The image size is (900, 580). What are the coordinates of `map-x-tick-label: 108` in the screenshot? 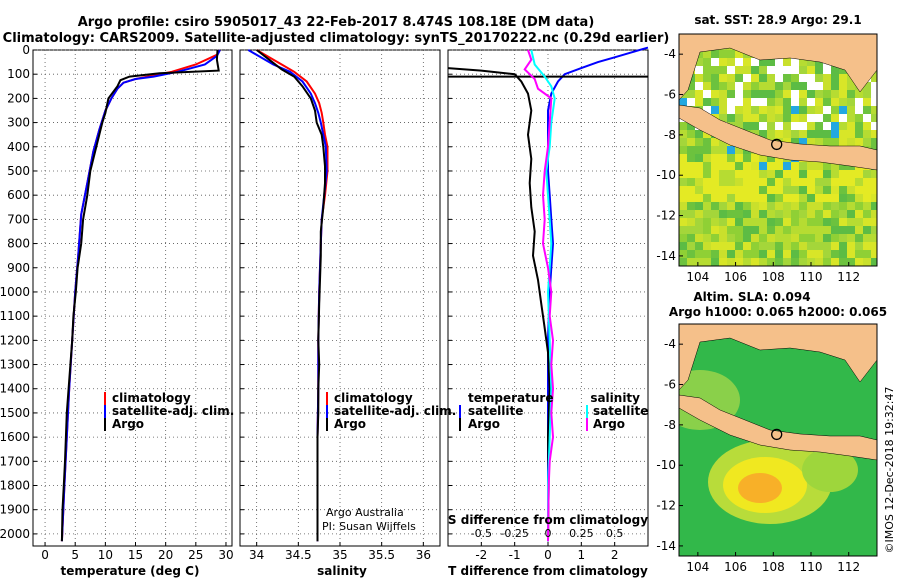 It's located at (773, 277).